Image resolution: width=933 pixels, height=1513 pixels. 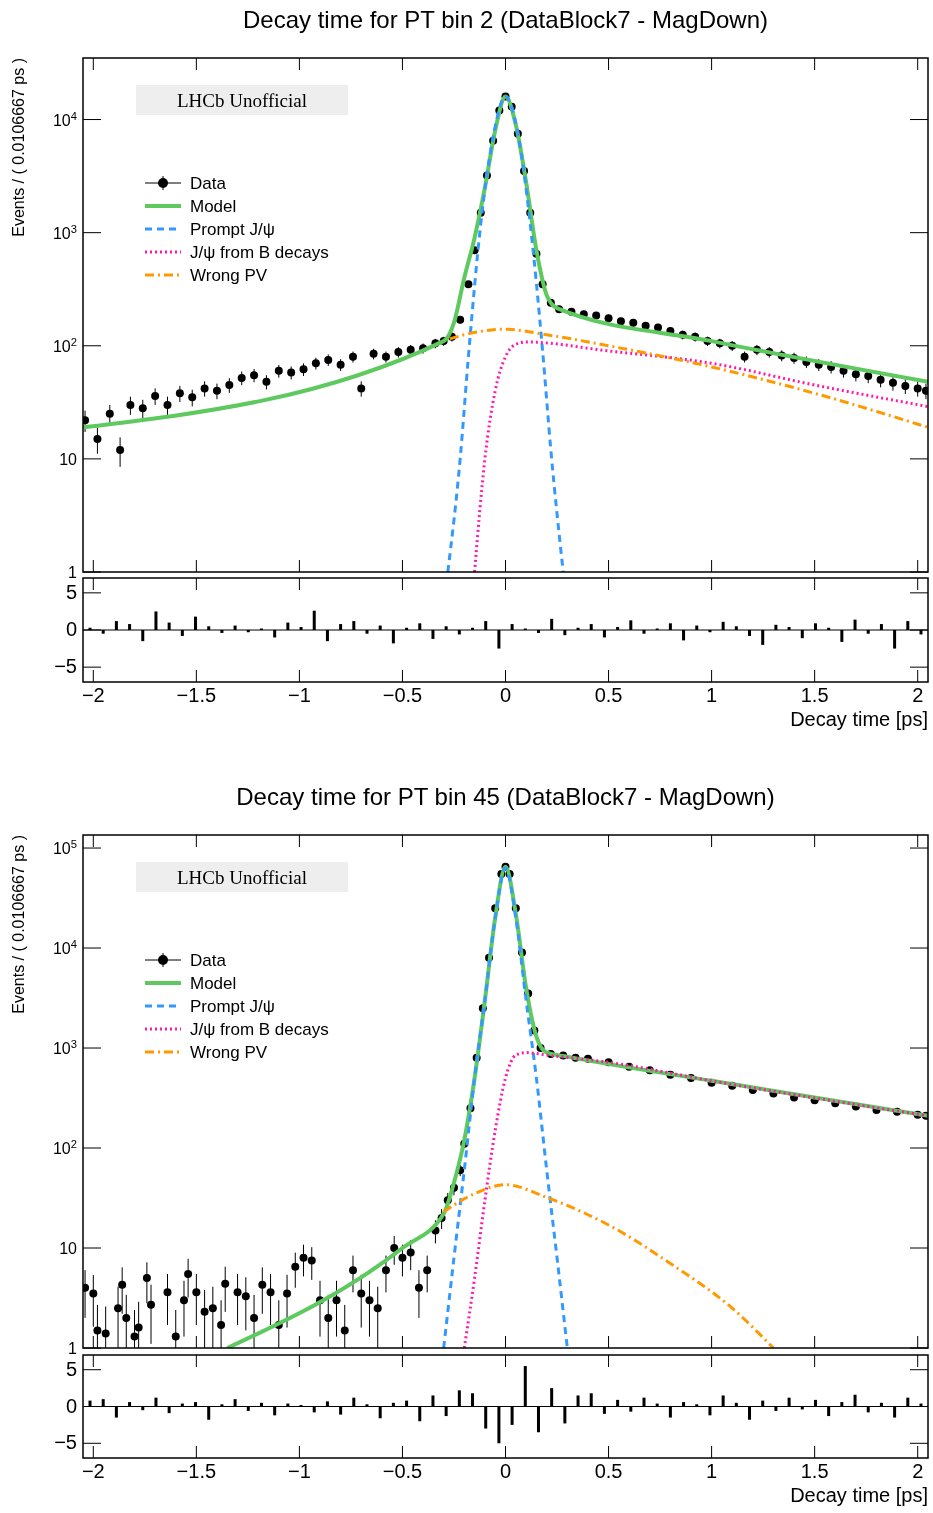 I want to click on chart-title: Decay time for PT bin 45 (DataBlock7 - MagDown), so click(x=505, y=796).